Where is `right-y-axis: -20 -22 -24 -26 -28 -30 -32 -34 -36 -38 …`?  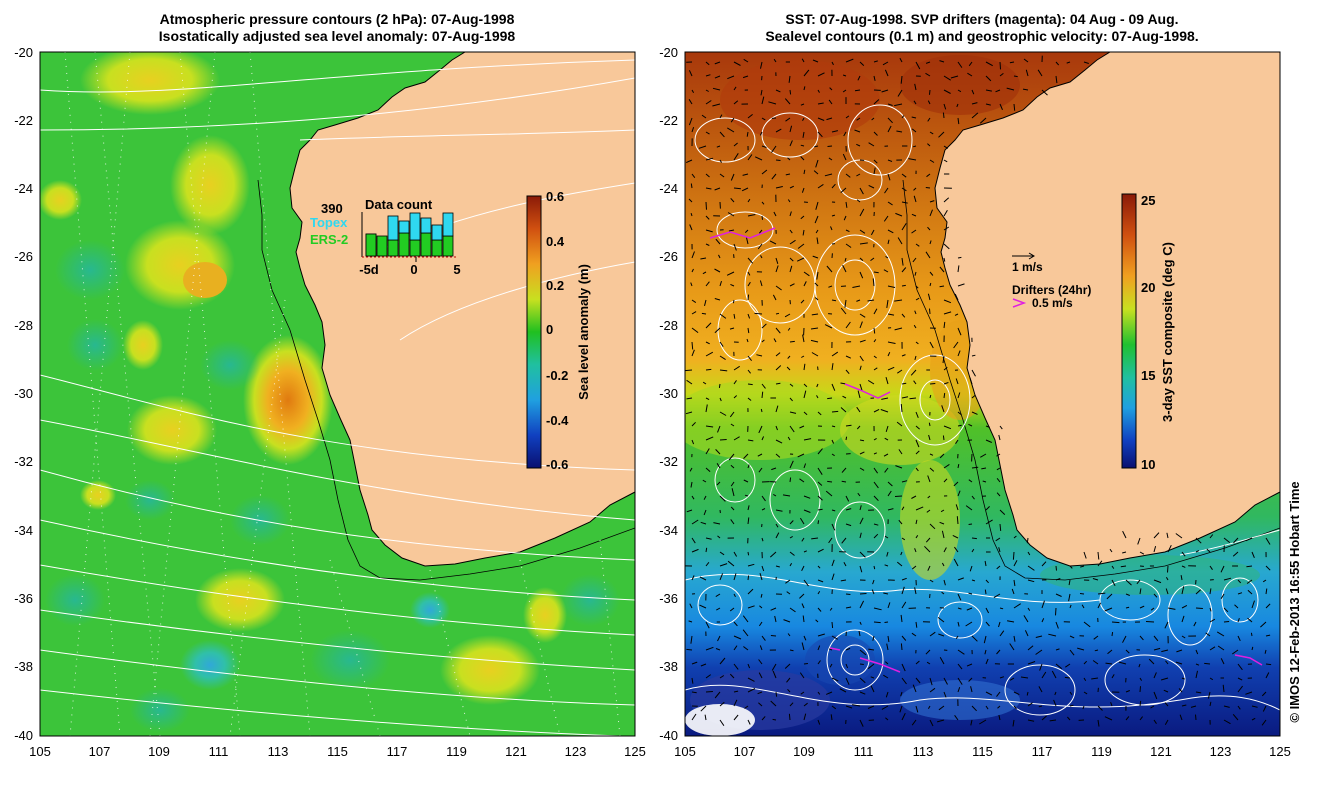 right-y-axis: -20 -22 -24 -26 -28 -30 -32 -34 -36 -38 … is located at coordinates (668, 394).